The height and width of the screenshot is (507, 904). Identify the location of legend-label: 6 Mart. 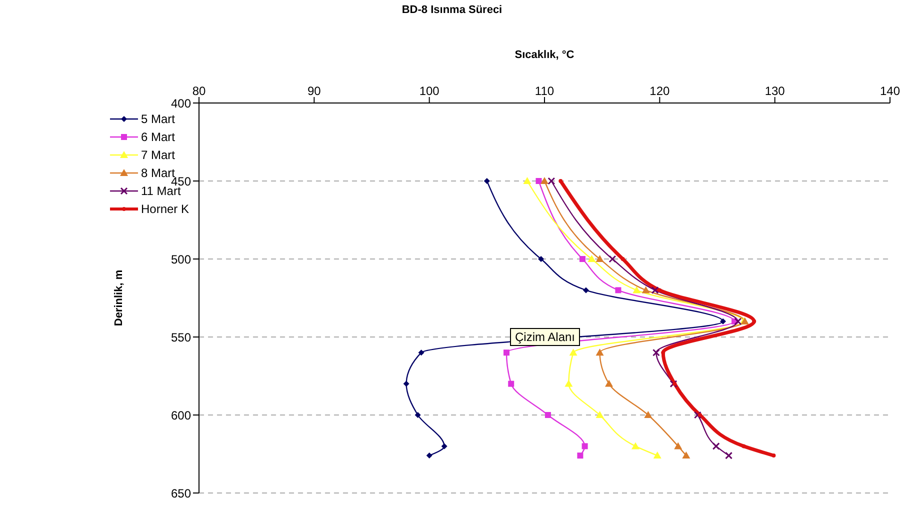
(158, 137).